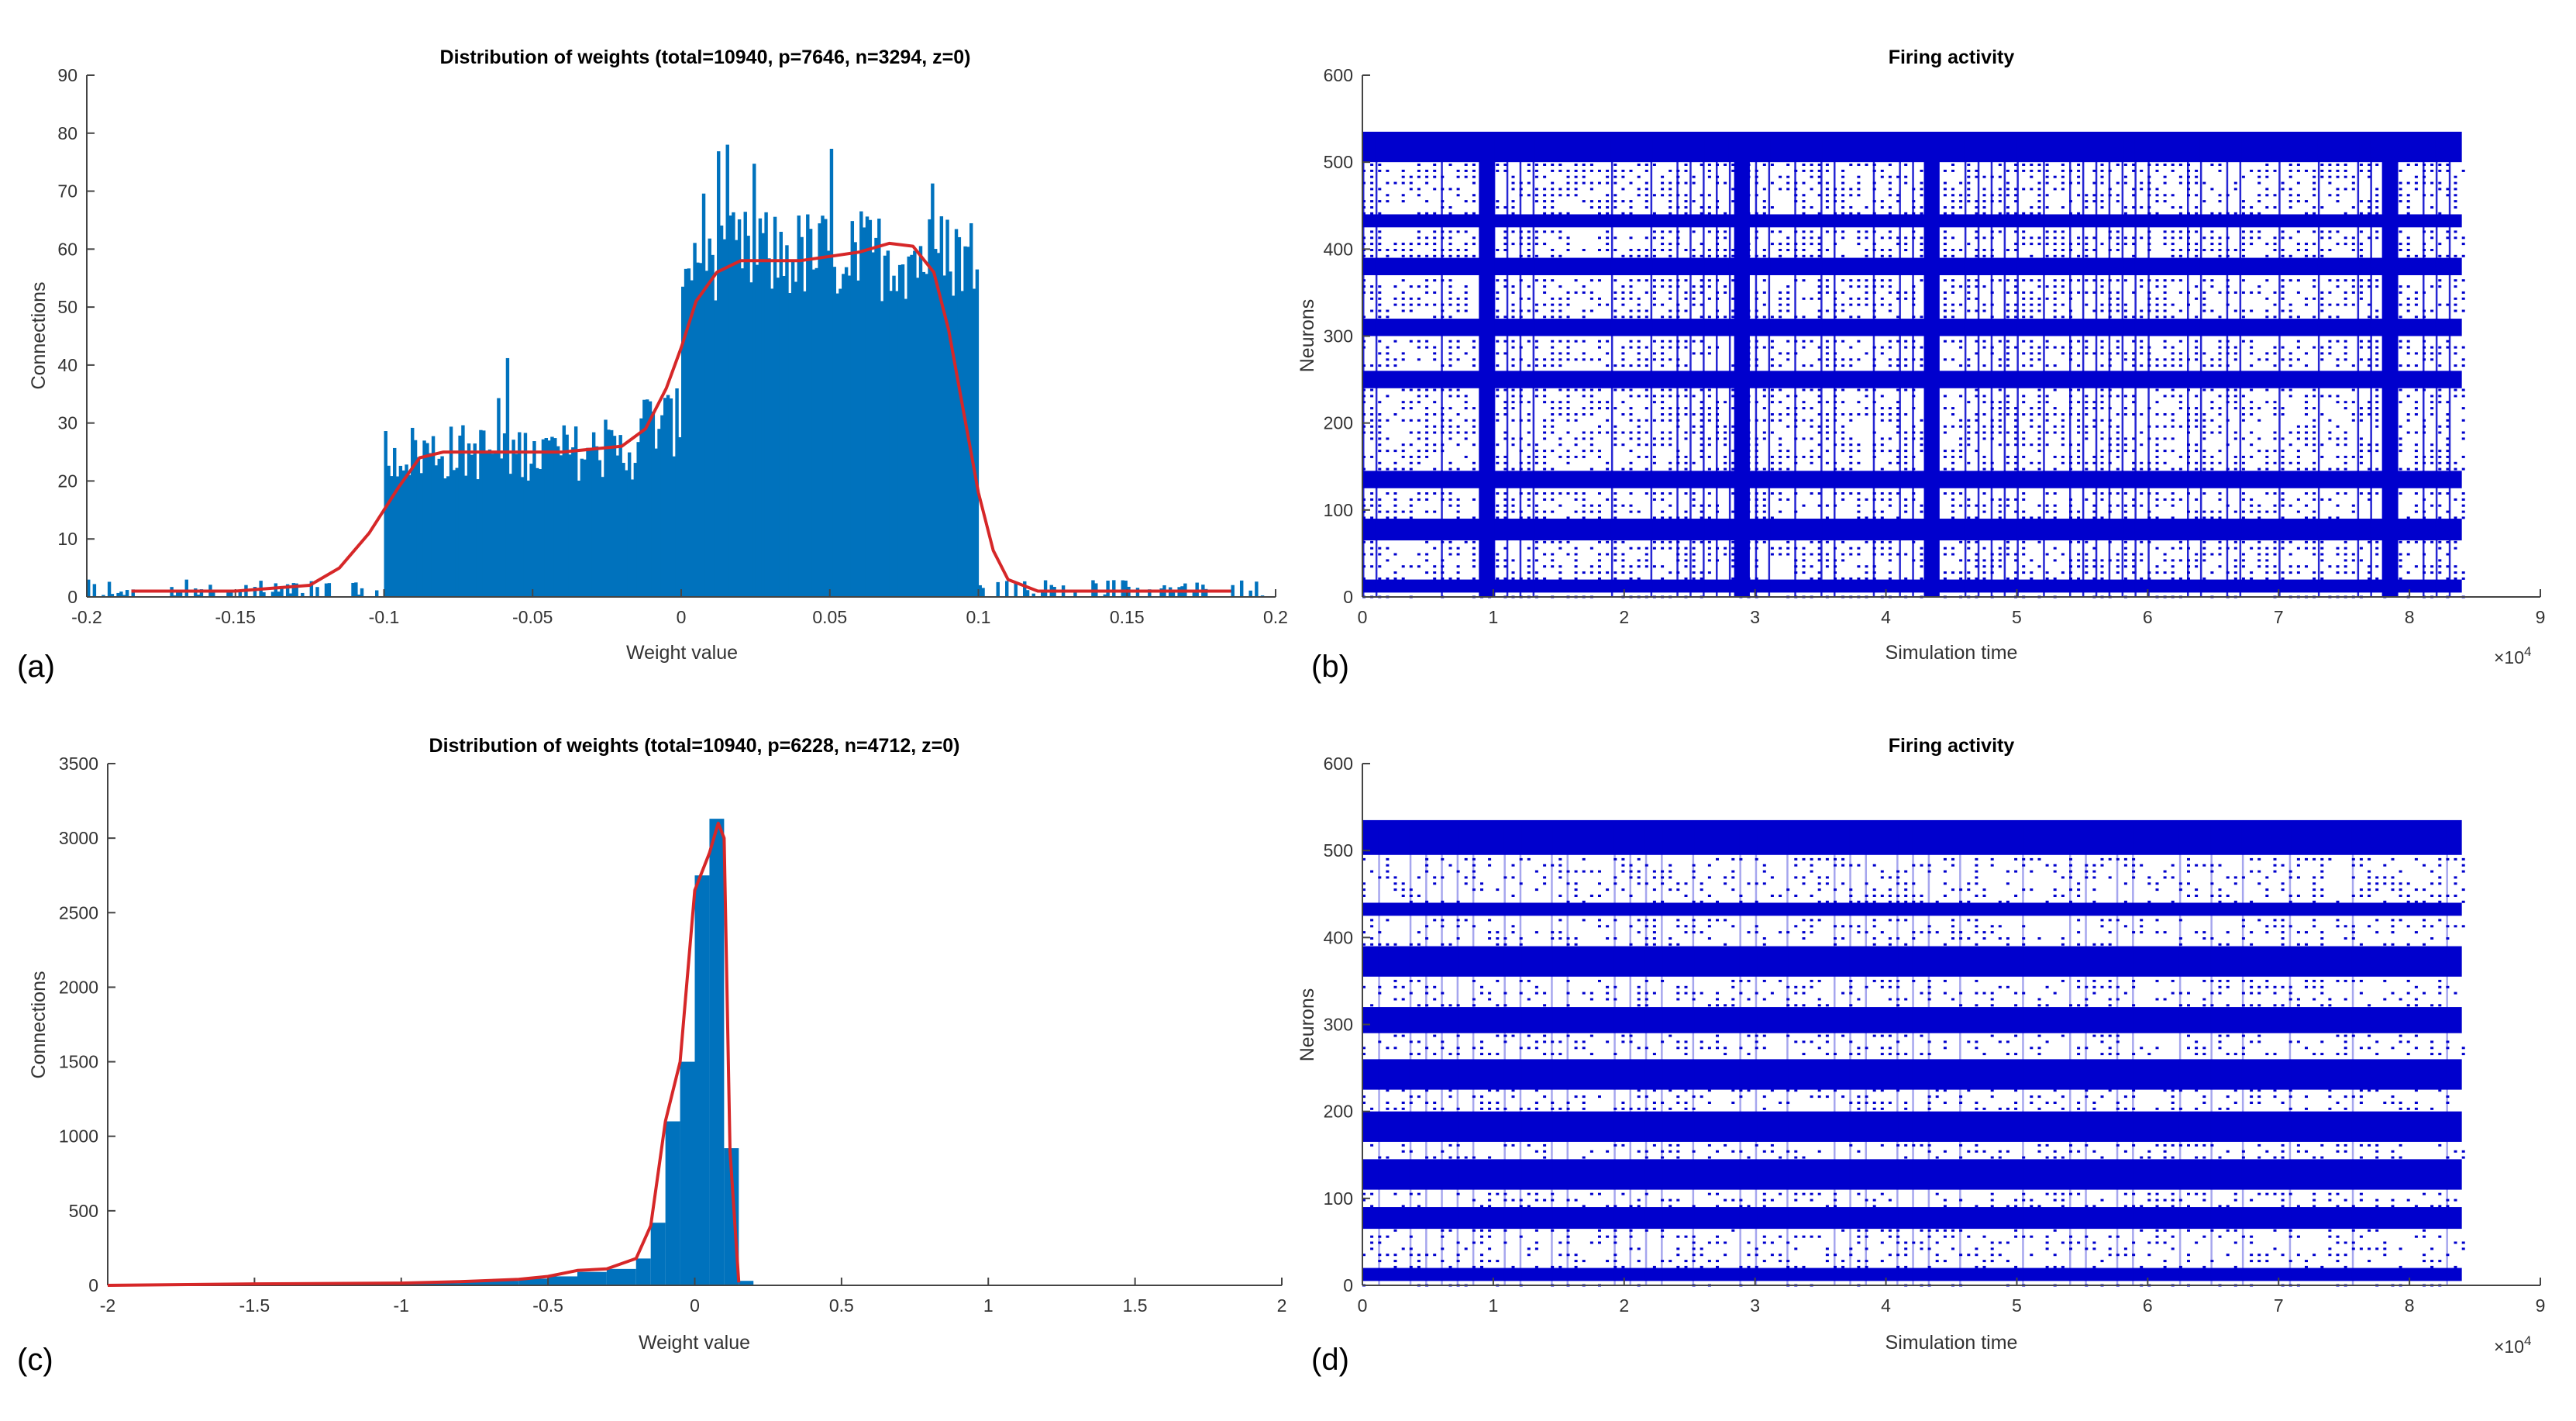 This screenshot has height=1421, width=2576. What do you see at coordinates (2449, 367) in the screenshot?
I see `burst-column` at bounding box center [2449, 367].